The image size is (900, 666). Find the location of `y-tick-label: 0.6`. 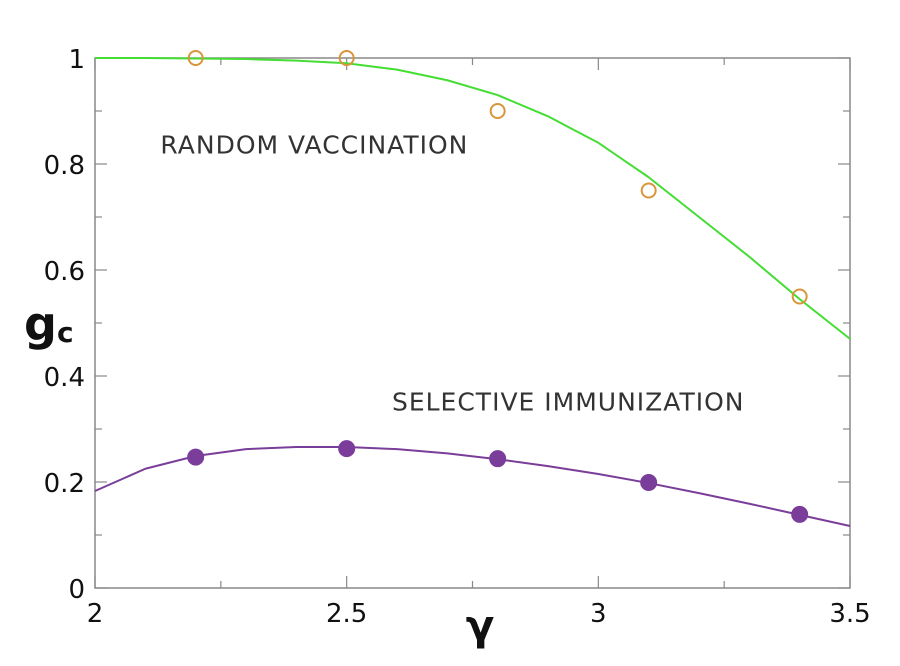

y-tick-label: 0.6 is located at coordinates (64, 272).